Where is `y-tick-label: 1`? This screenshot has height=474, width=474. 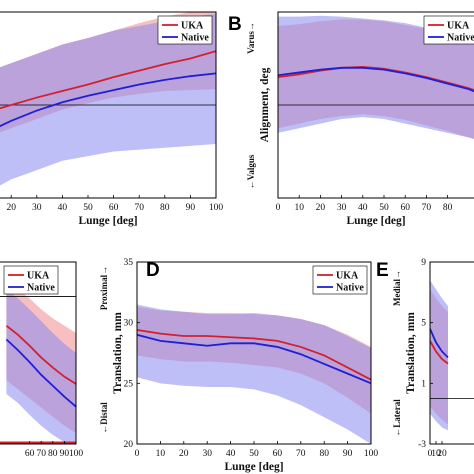 y-tick-label: 1 is located at coordinates (423, 384).